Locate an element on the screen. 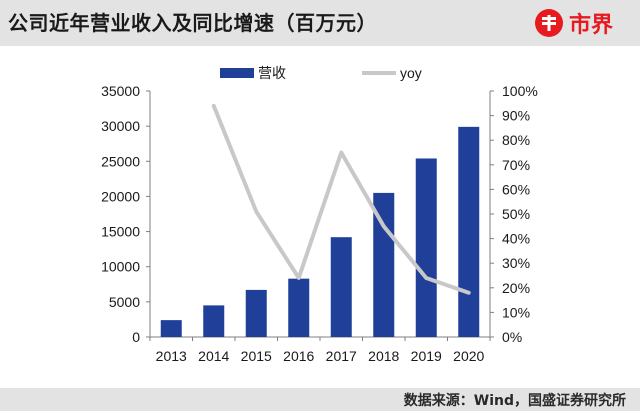 The image size is (640, 411). right-tick-label: 90% is located at coordinates (516, 116).